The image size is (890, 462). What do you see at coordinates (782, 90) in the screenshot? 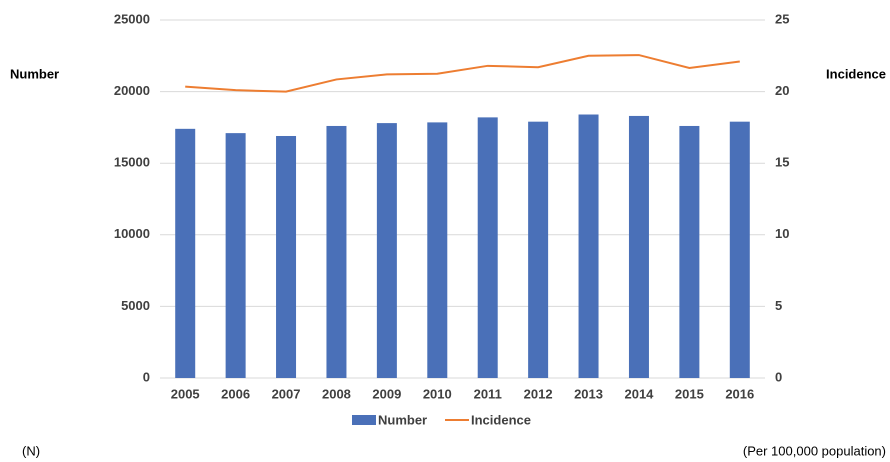
I see `y2-tick-label: 20` at bounding box center [782, 90].